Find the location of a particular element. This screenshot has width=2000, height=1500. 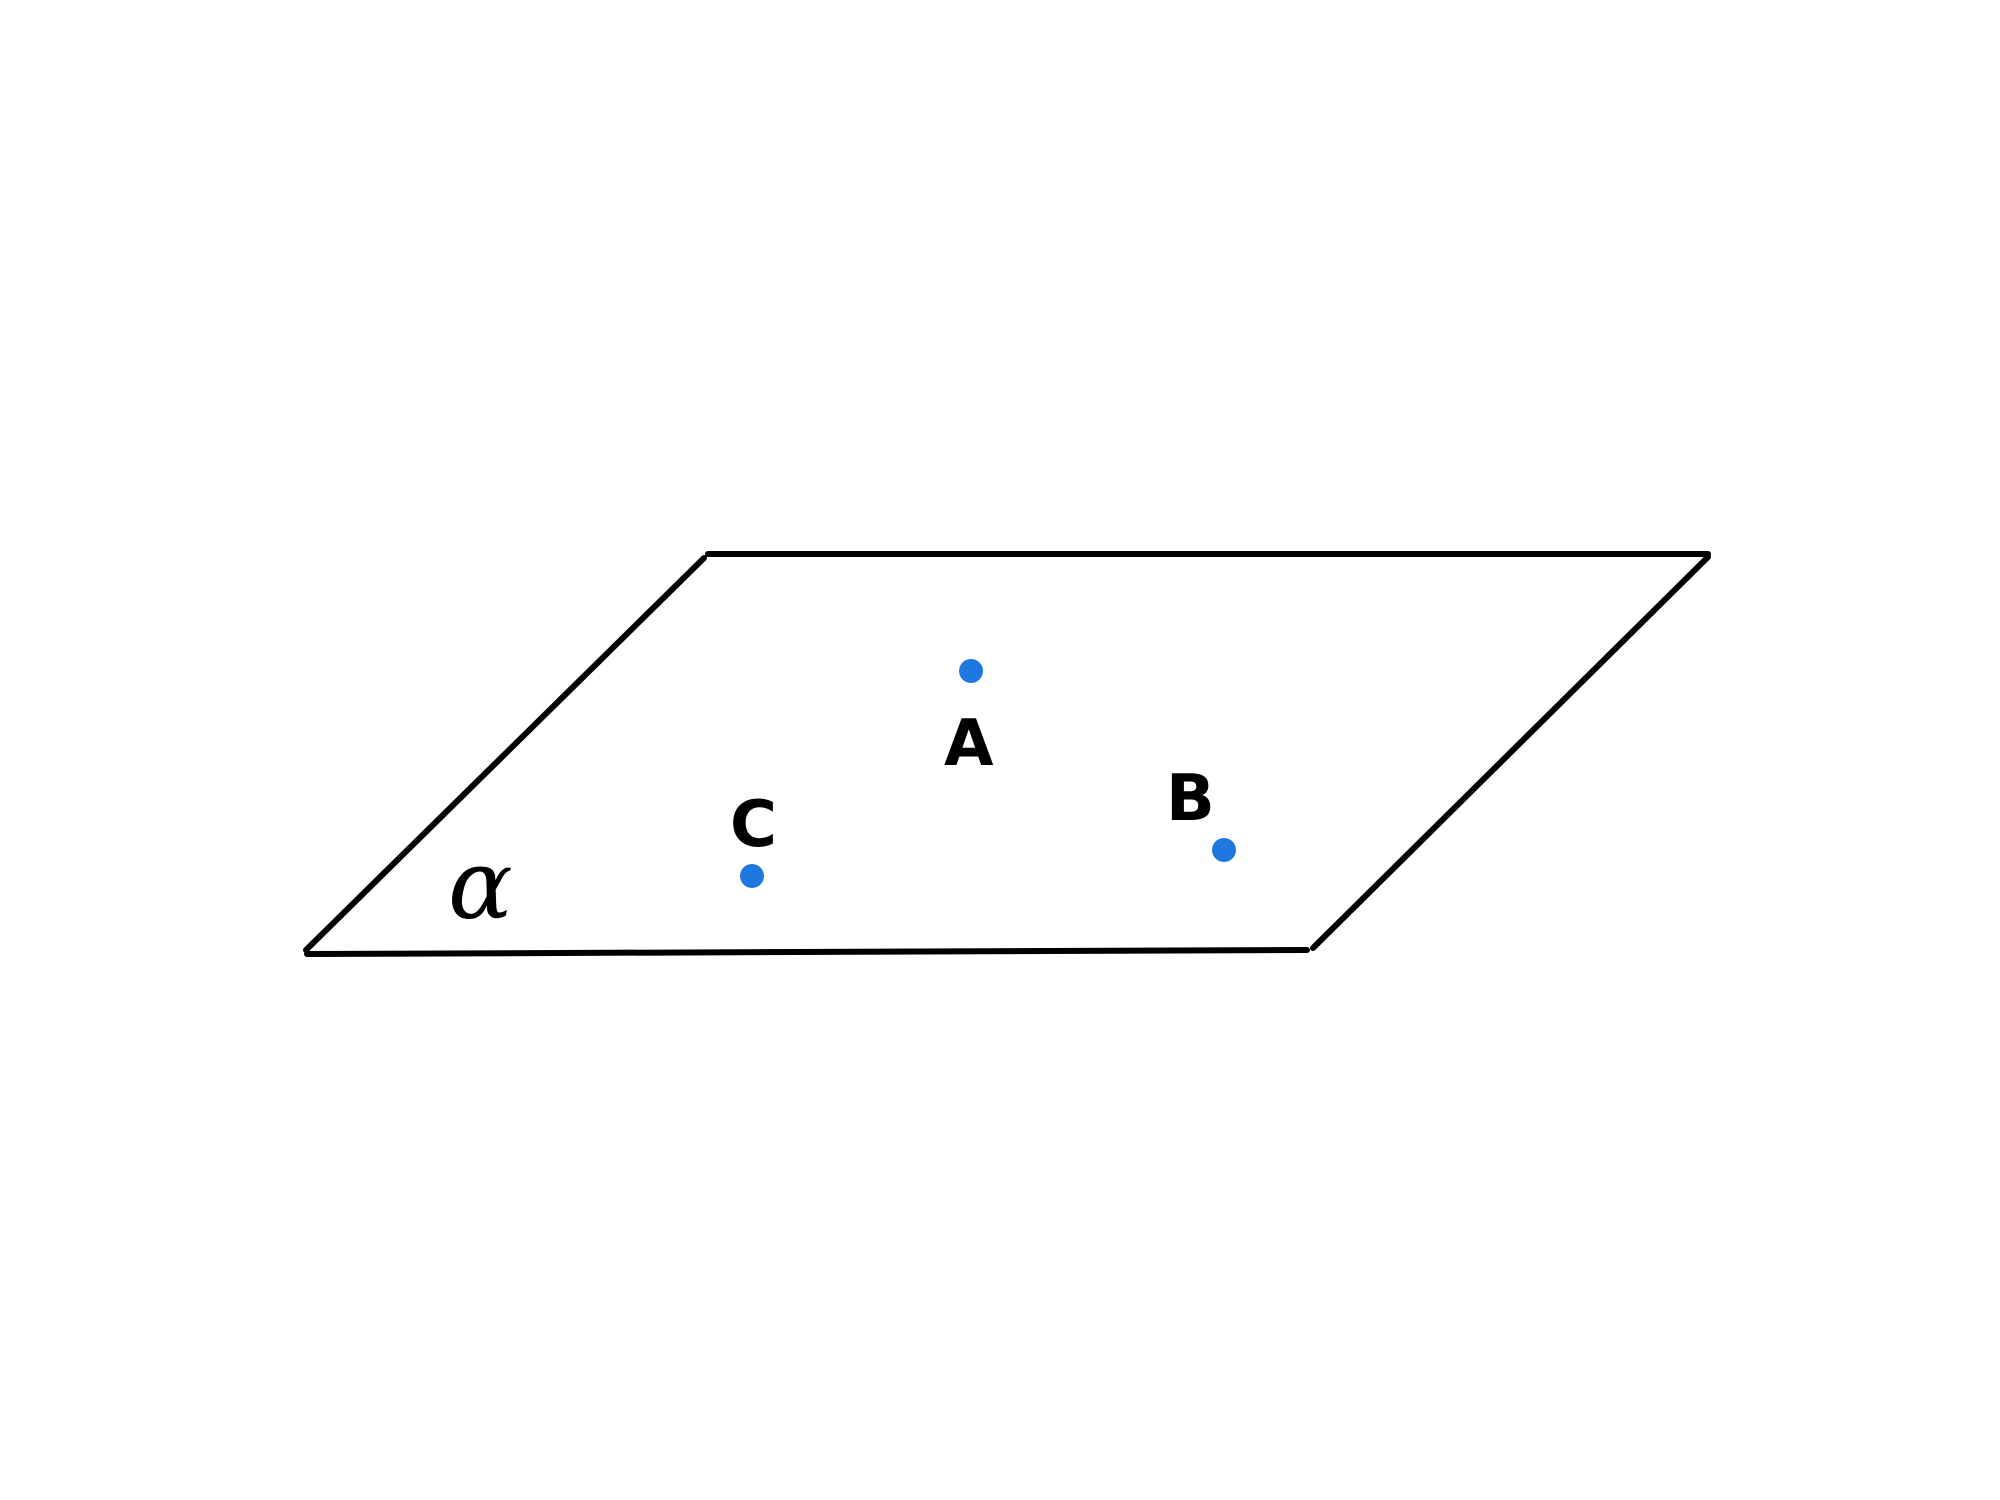

point-b-label: B is located at coordinates (1190, 799).